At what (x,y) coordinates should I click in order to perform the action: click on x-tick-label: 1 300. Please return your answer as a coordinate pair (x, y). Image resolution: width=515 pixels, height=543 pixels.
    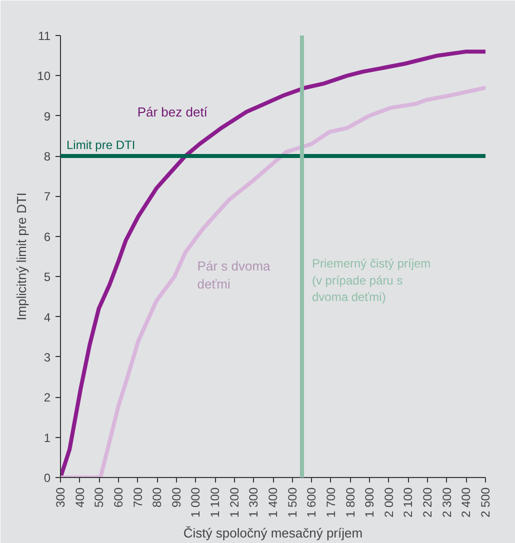
    Looking at the image, I should click on (253, 502).